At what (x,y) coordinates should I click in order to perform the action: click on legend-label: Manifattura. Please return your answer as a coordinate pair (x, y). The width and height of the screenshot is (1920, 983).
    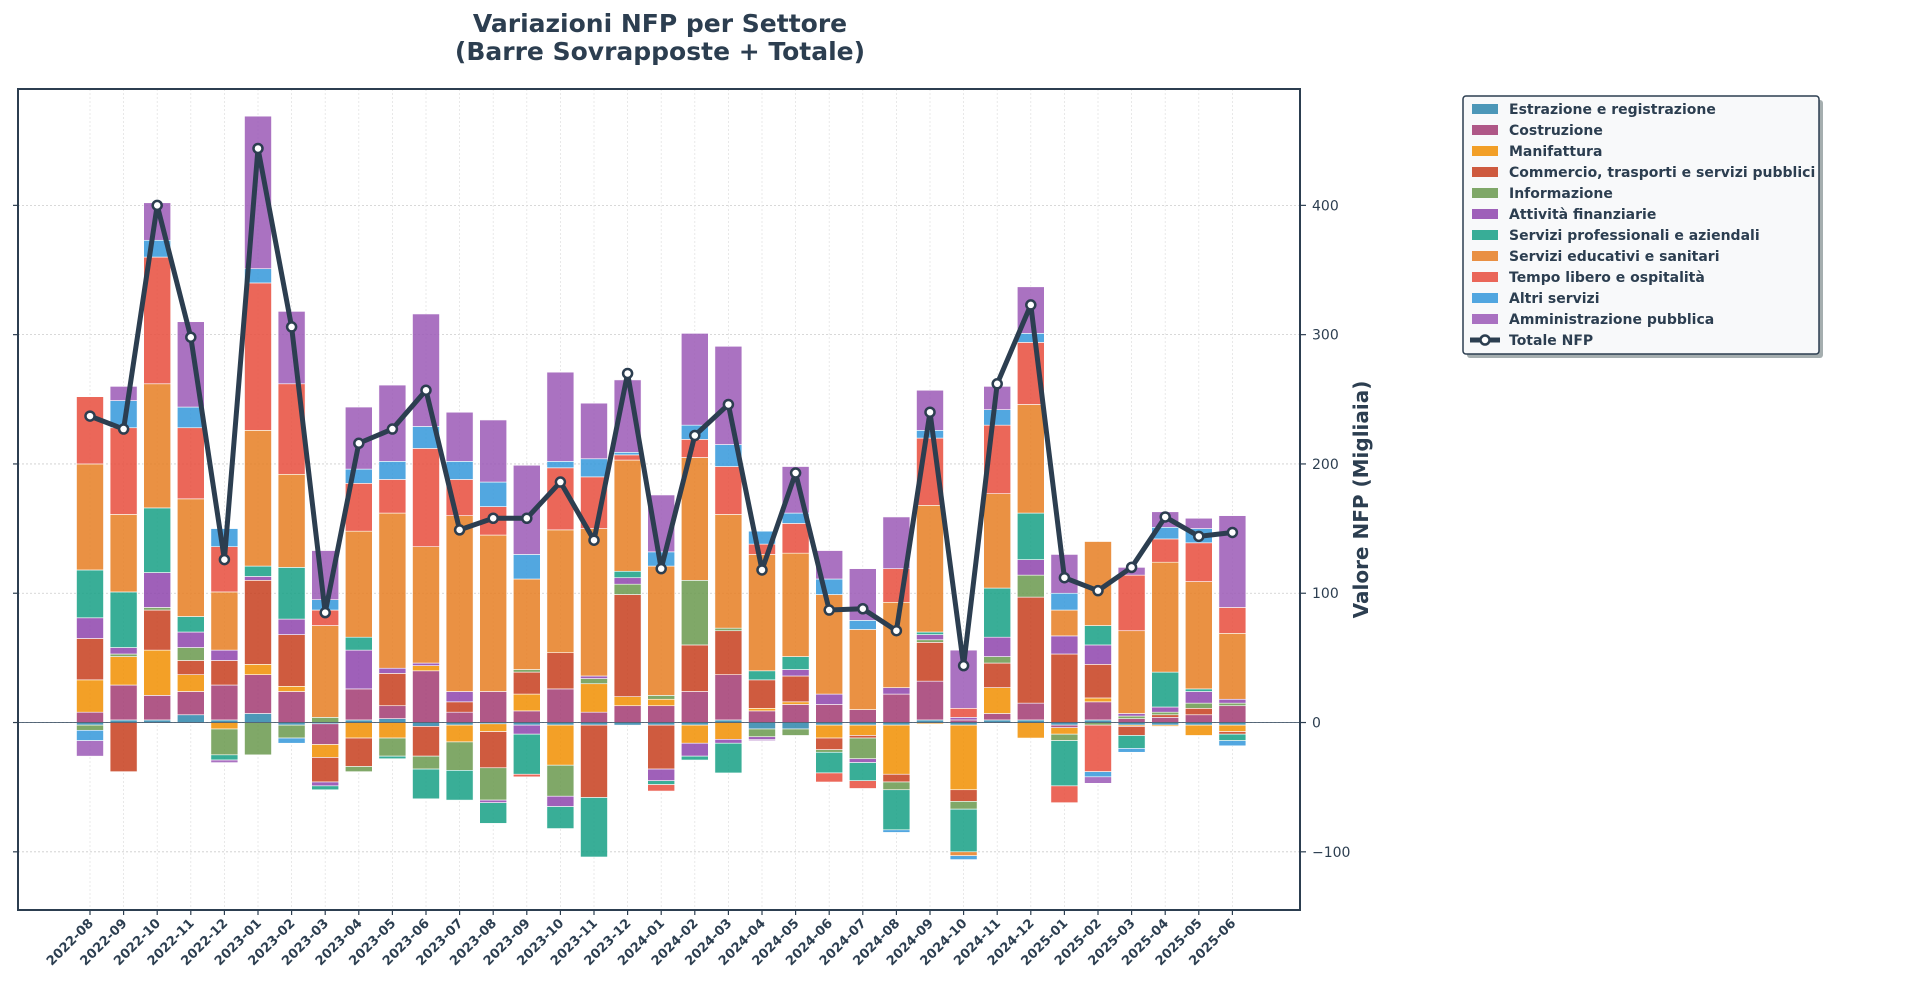
    Looking at the image, I should click on (1555, 152).